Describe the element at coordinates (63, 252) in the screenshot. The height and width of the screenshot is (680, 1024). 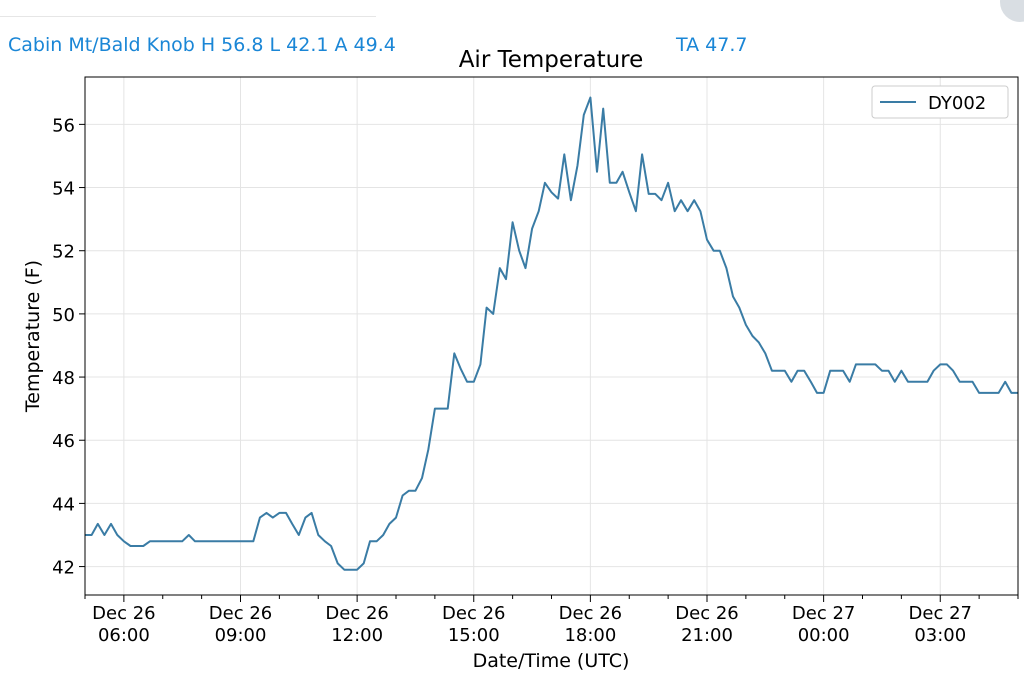
I see `y-tick-label: 52` at that location.